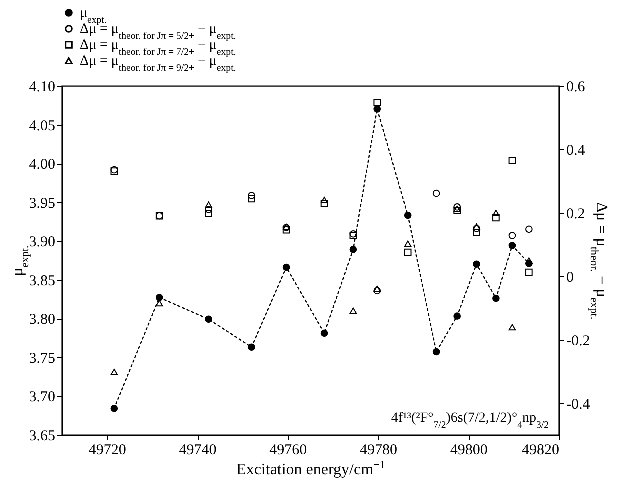 The width and height of the screenshot is (618, 483). Describe the element at coordinates (198, 450) in the screenshot. I see `x-tick-label: 49740` at that location.